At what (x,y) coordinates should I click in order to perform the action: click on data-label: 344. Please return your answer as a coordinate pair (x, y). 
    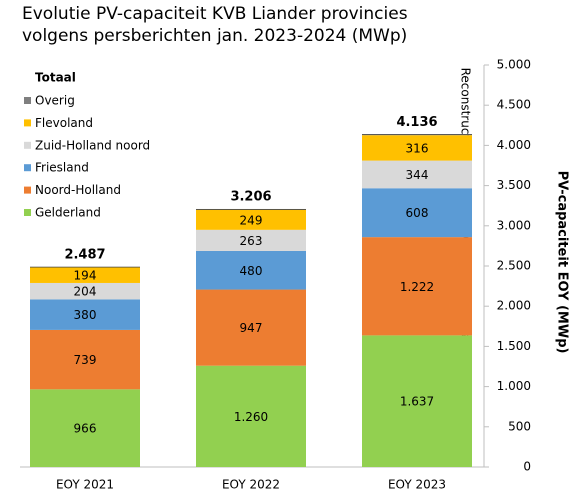
    Looking at the image, I should click on (417, 175).